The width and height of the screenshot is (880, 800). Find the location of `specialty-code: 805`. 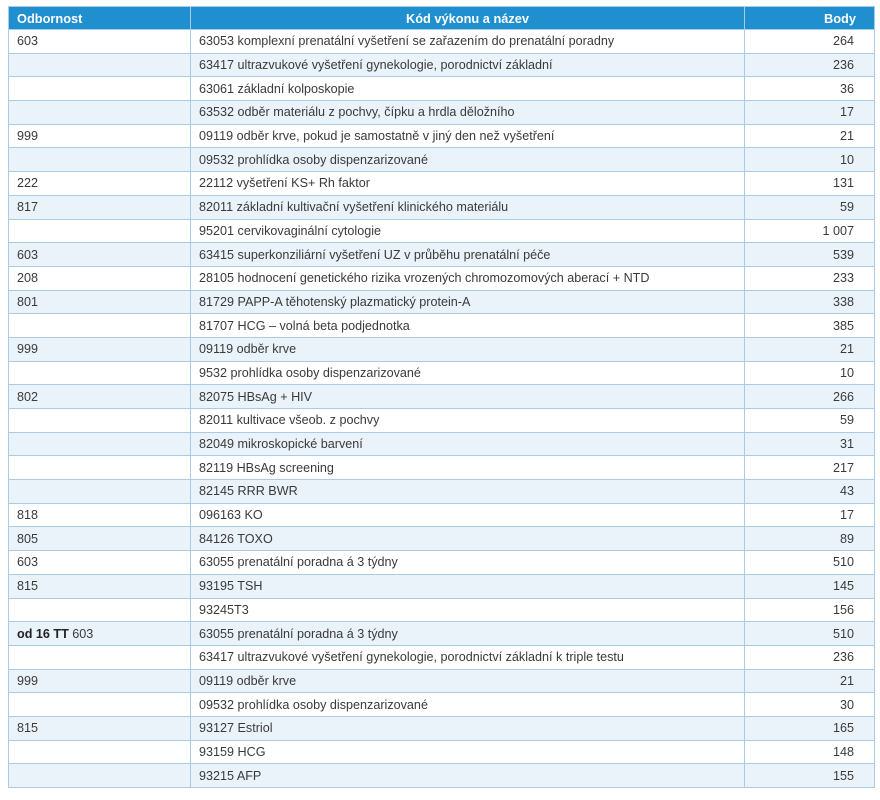

specialty-code: 805 is located at coordinates (28, 538).